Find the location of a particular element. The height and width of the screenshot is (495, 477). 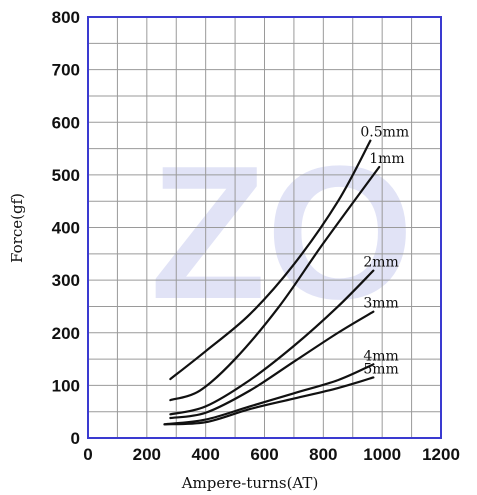

x-tick-labels: 0 200 400 600 800 1000 1200 is located at coordinates (271, 454).